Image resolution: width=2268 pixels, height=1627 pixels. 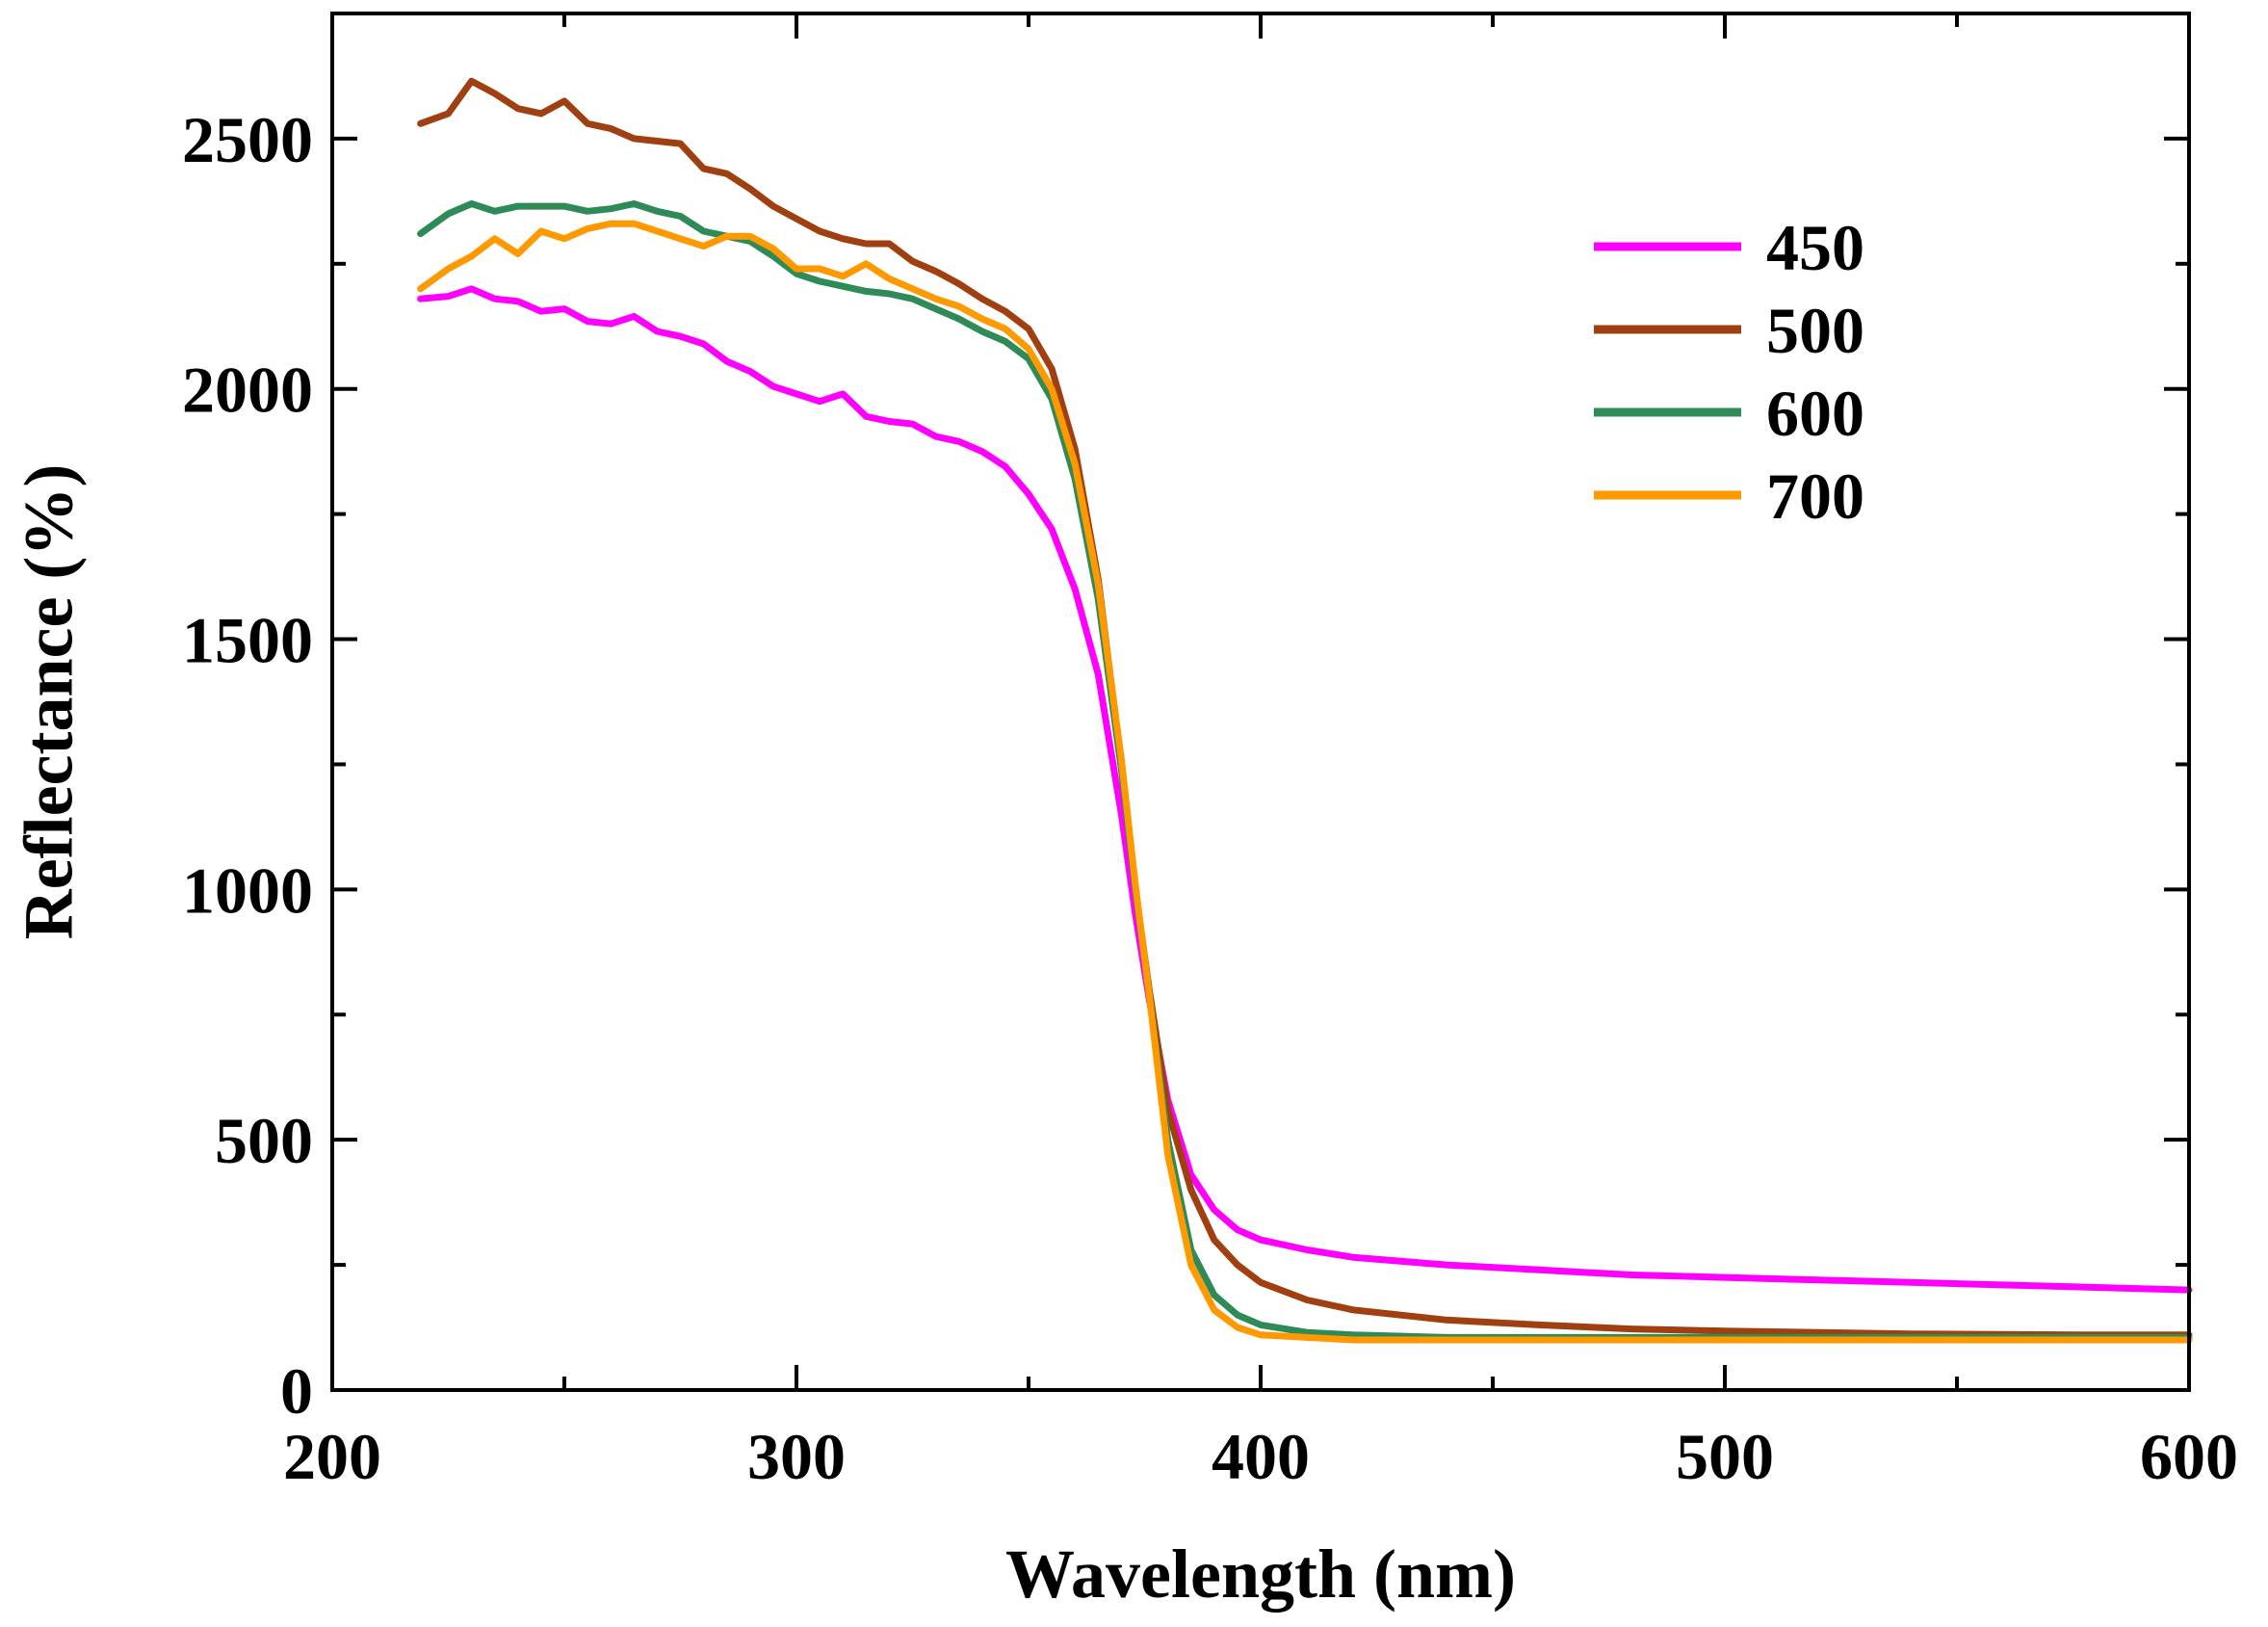 What do you see at coordinates (2189, 1456) in the screenshot?
I see `x-tick-label: 600` at bounding box center [2189, 1456].